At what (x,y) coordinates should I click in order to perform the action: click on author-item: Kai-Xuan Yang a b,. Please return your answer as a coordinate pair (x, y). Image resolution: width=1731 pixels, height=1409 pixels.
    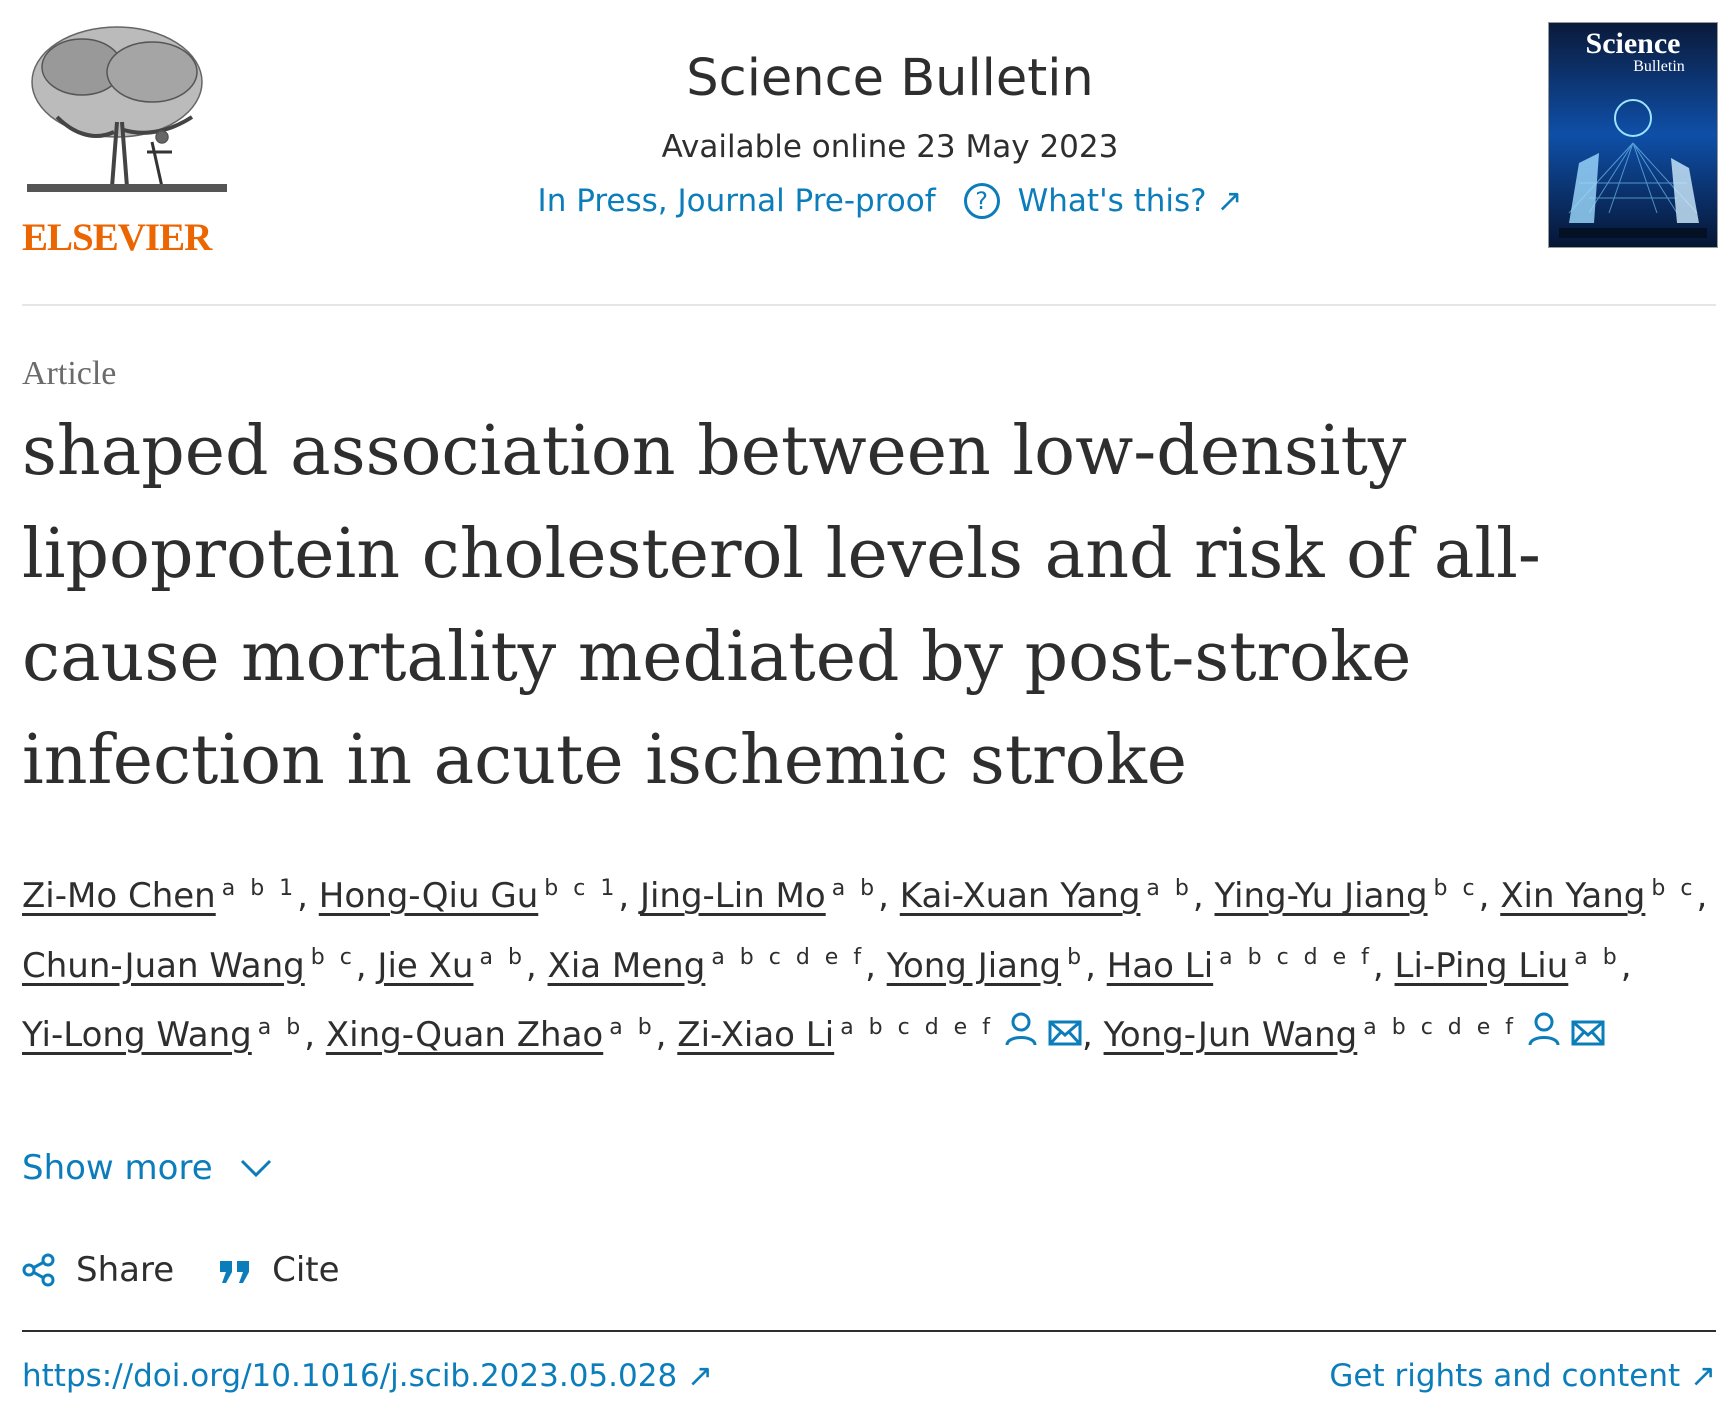
    Looking at the image, I should click on (1052, 896).